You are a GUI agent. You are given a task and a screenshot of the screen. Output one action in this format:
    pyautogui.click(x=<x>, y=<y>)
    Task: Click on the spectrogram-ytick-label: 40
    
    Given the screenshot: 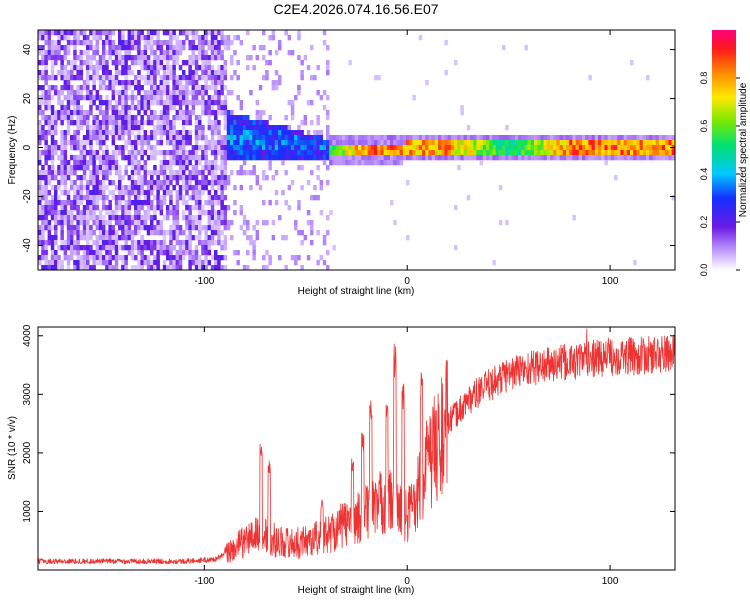 What is the action you would take?
    pyautogui.click(x=27, y=50)
    